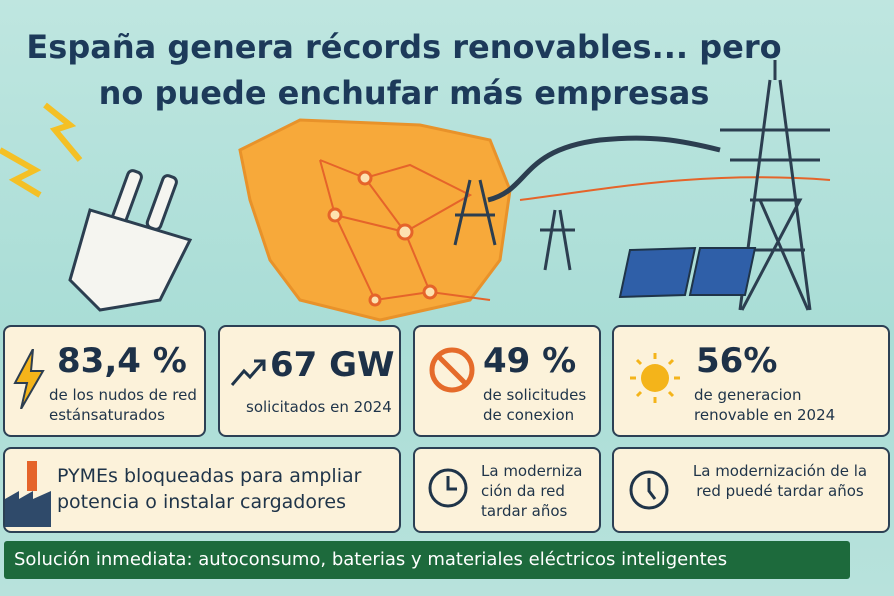 This screenshot has height=596, width=894. I want to click on stat-value: 49 %, so click(530, 361).